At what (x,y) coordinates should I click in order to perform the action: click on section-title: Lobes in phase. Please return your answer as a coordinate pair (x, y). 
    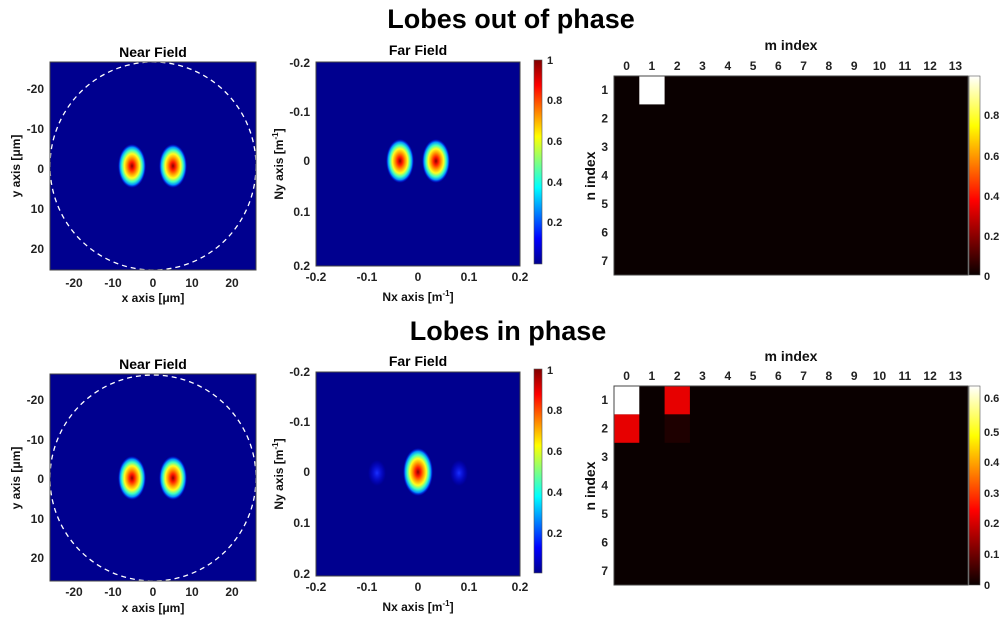
    Looking at the image, I should click on (508, 331).